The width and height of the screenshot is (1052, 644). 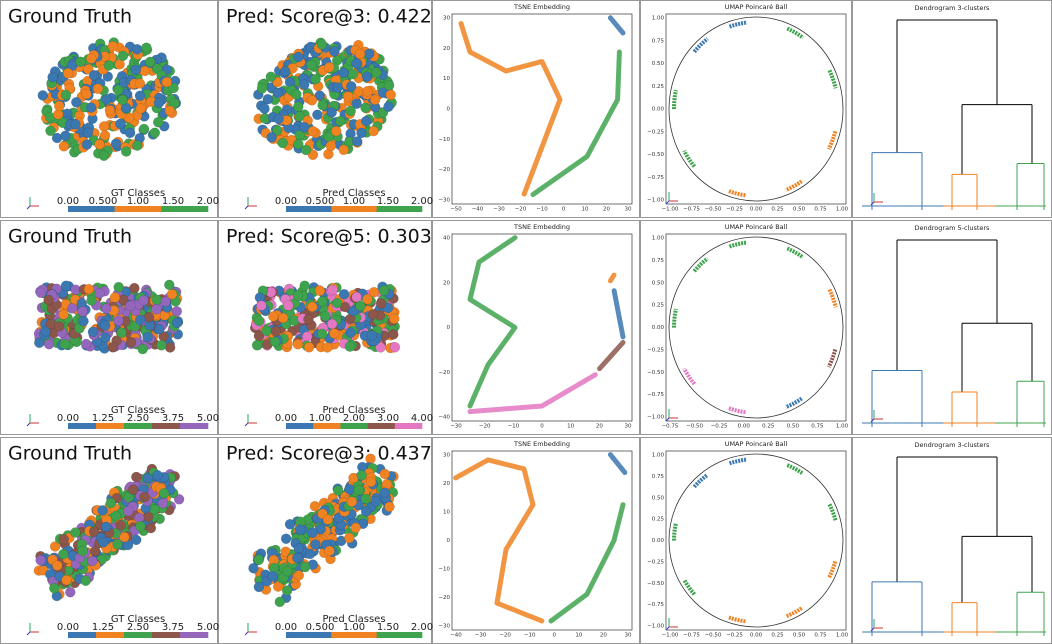 I want to click on x-tick-label: −30, so click(x=456, y=427).